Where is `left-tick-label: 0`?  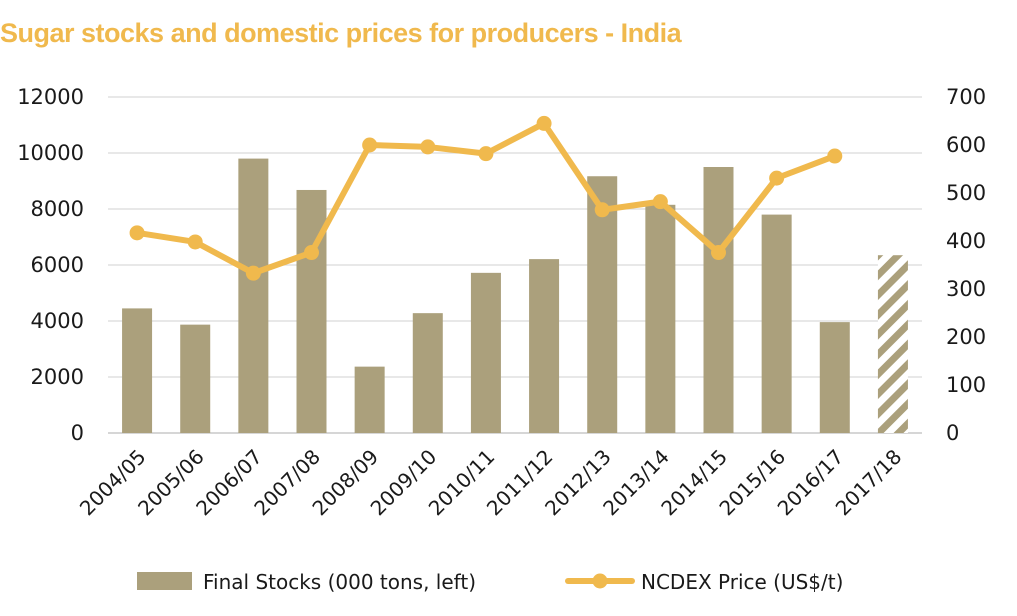
left-tick-label: 0 is located at coordinates (77, 433).